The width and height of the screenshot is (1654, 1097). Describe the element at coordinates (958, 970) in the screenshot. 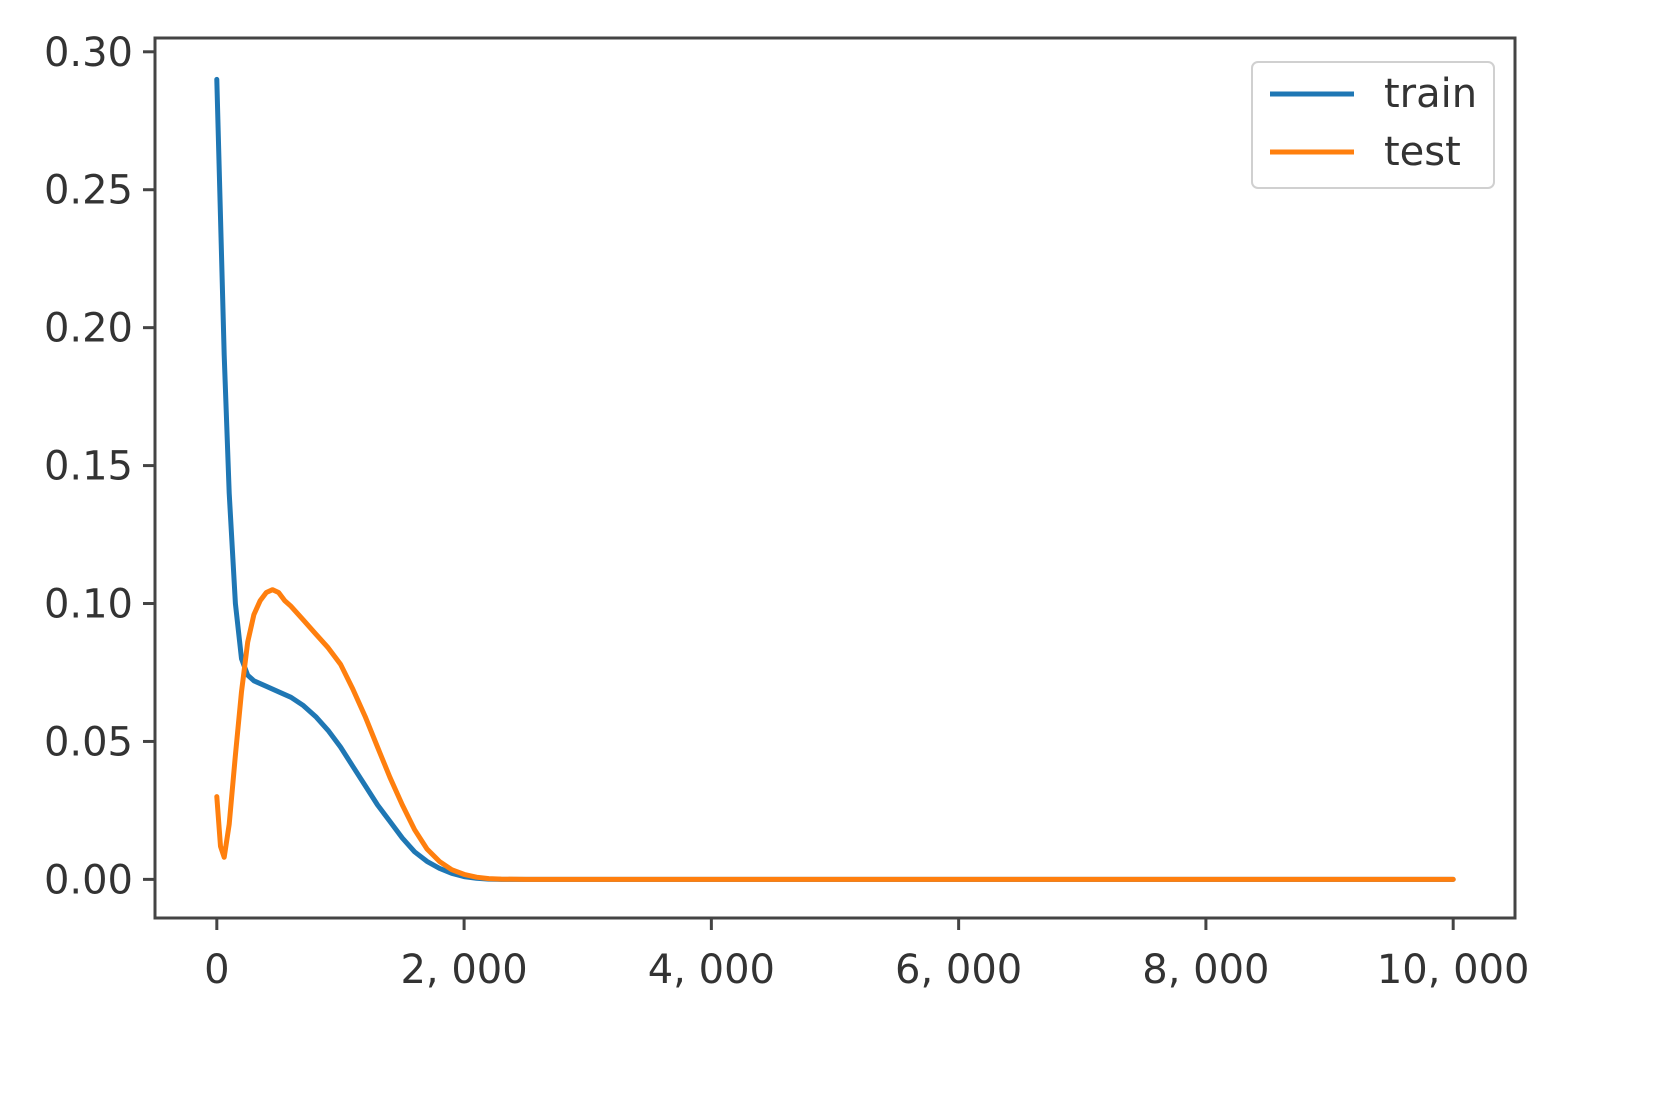

I see `x-tick-label: 6, 000` at that location.